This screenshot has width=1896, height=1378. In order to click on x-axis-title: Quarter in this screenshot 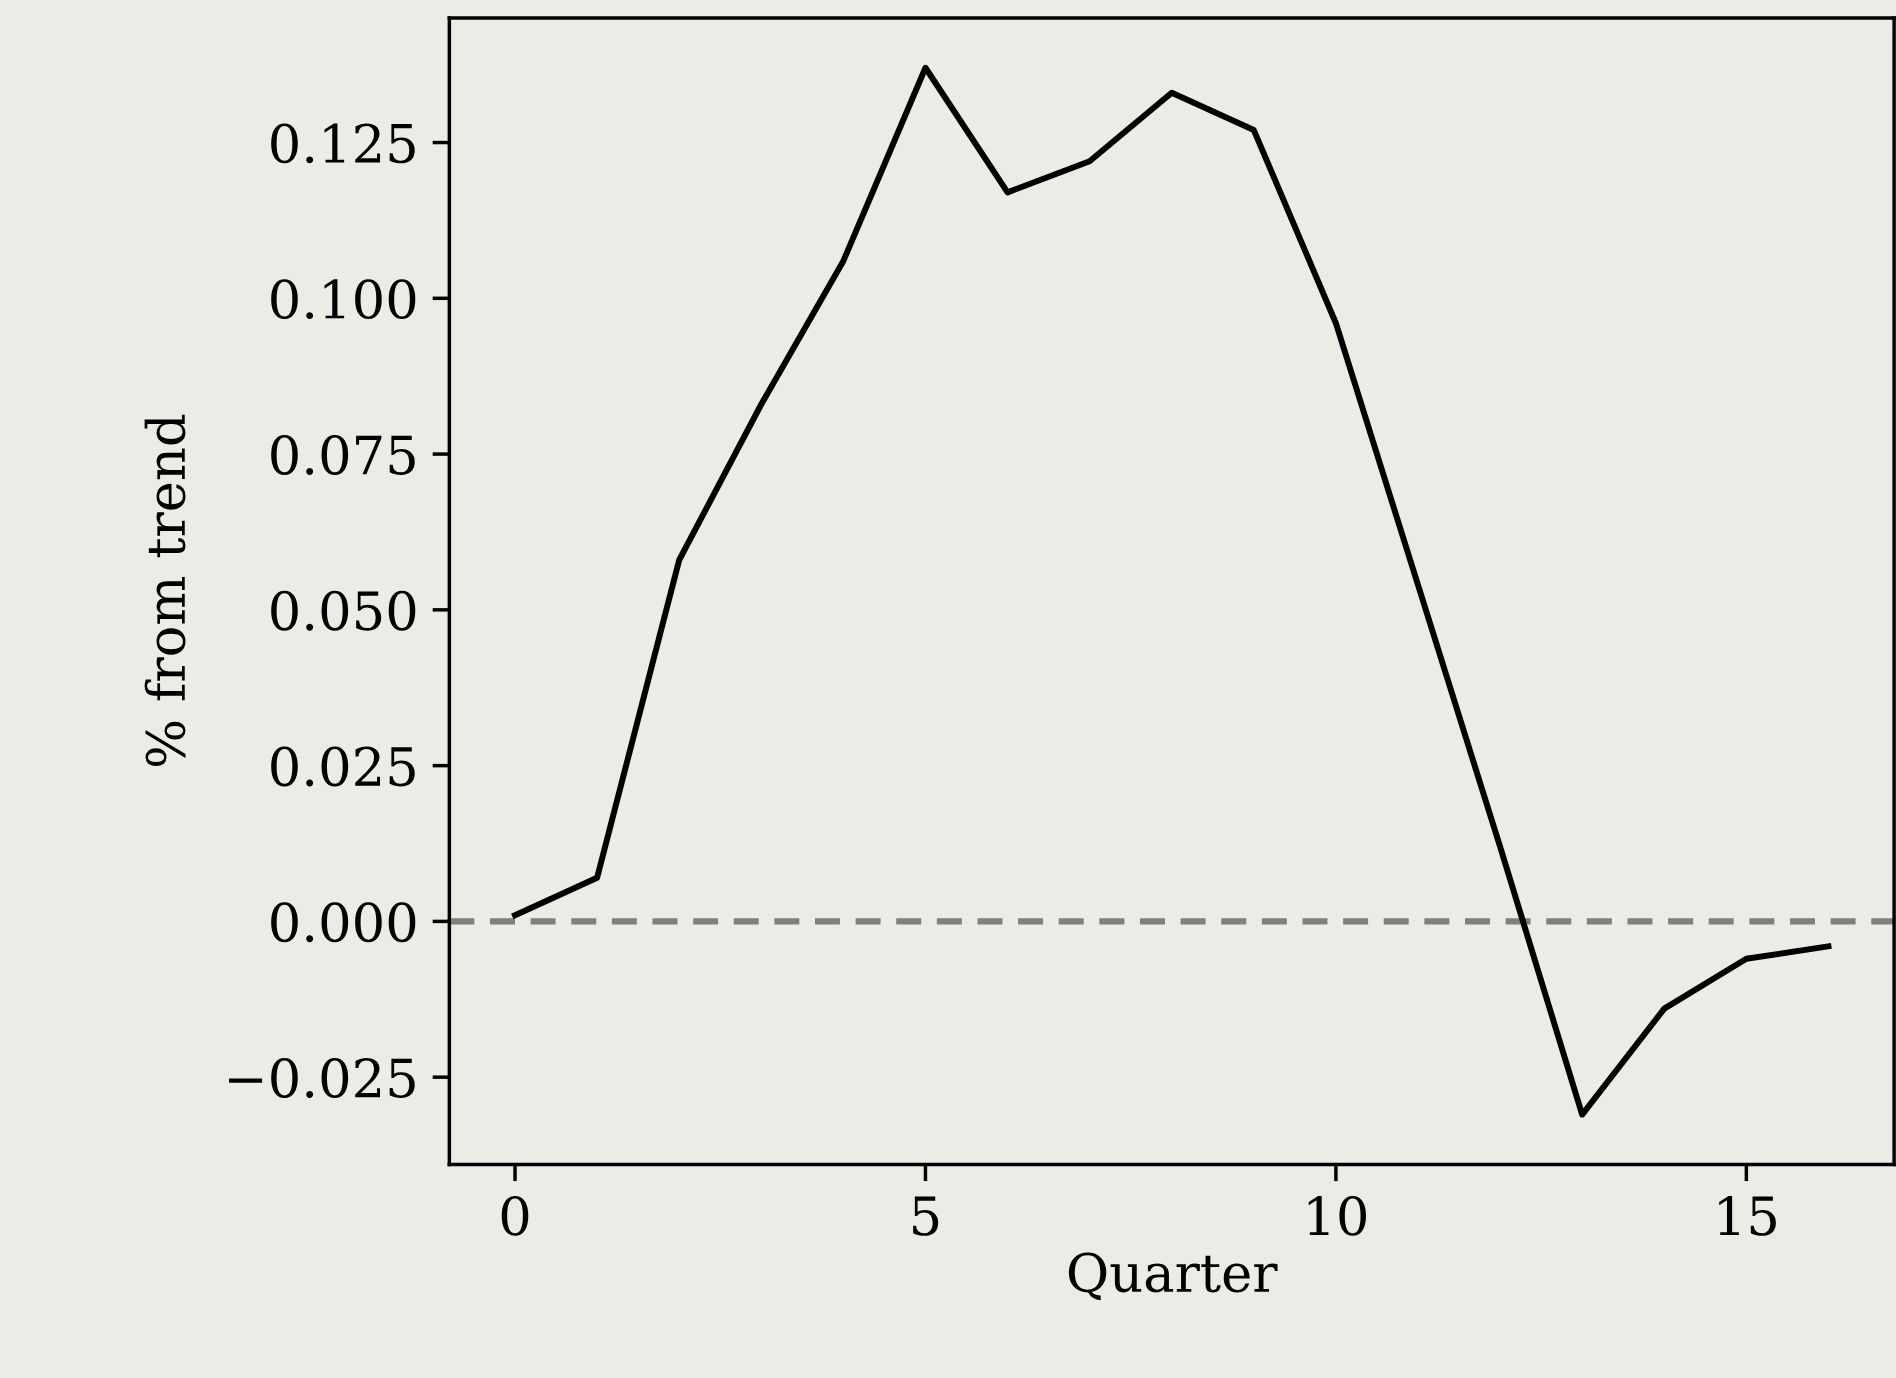, I will do `click(1173, 1276)`.